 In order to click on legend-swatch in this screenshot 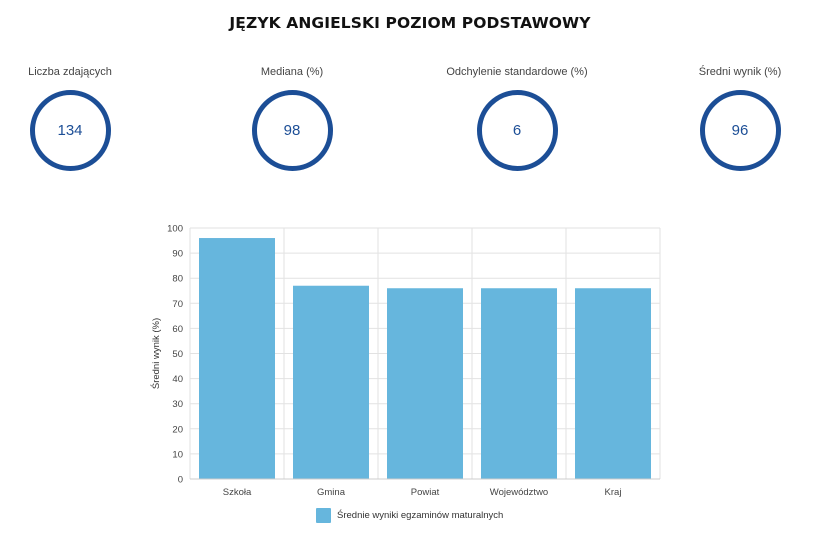, I will do `click(323, 515)`.